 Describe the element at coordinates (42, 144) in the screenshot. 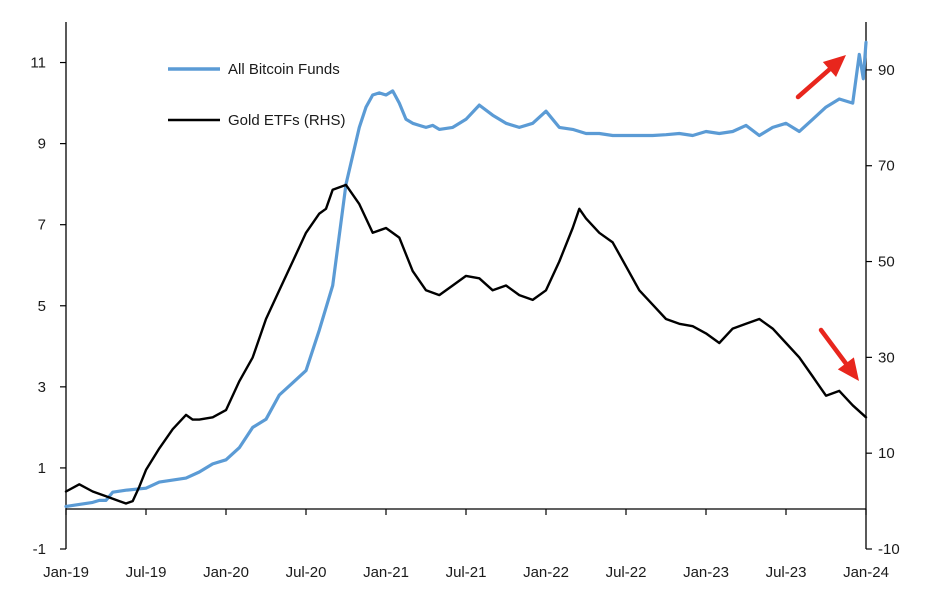

I see `left-y-tick-label: 9` at that location.